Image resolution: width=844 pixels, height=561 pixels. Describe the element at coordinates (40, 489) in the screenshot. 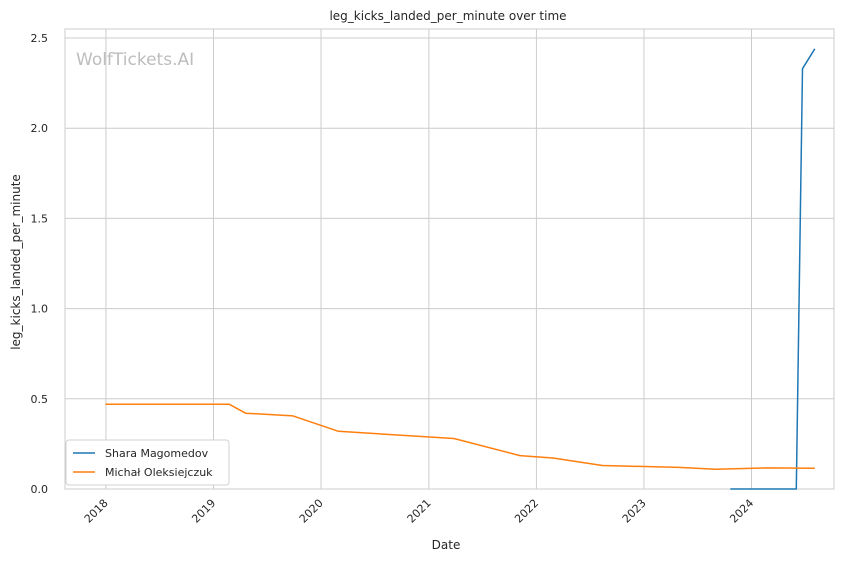

I see `y-tick-label: 0.0` at that location.